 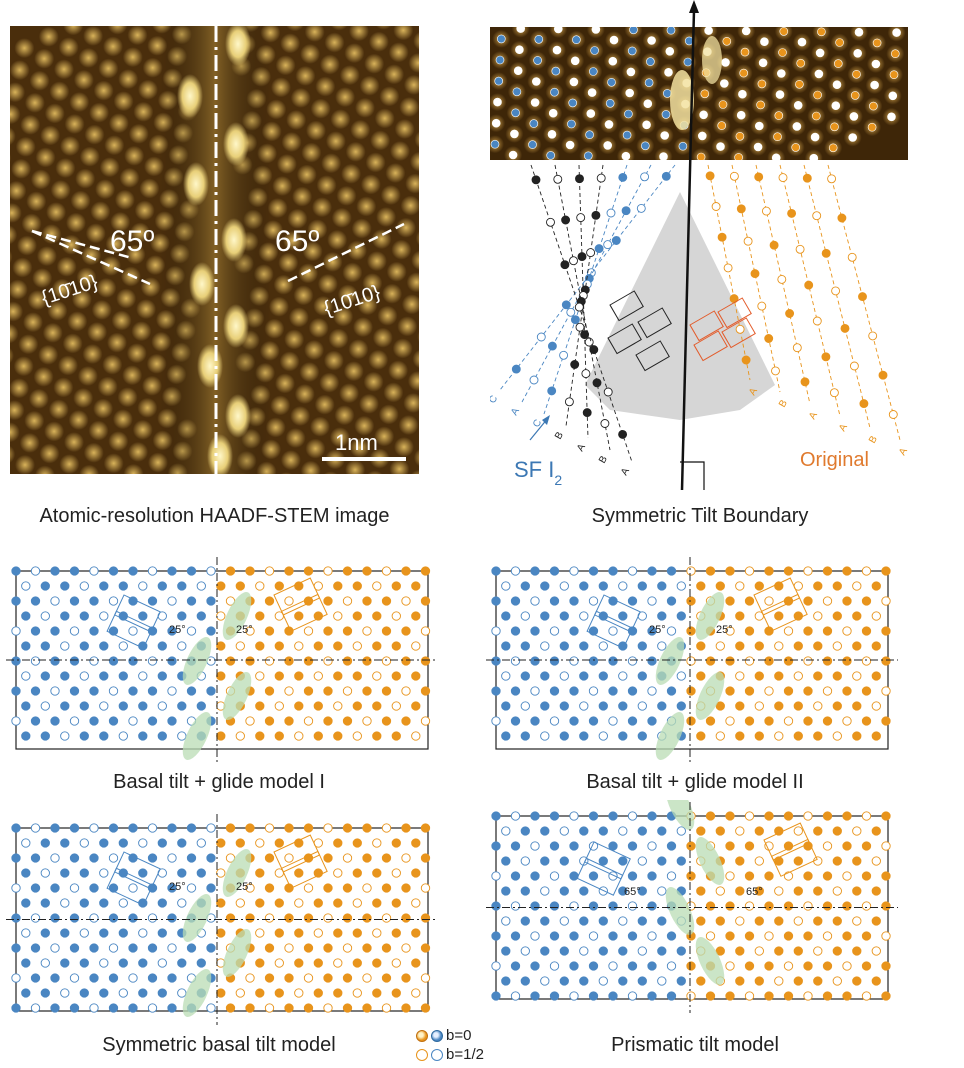 I want to click on legend-orange-open-dot, so click(x=422, y=1054).